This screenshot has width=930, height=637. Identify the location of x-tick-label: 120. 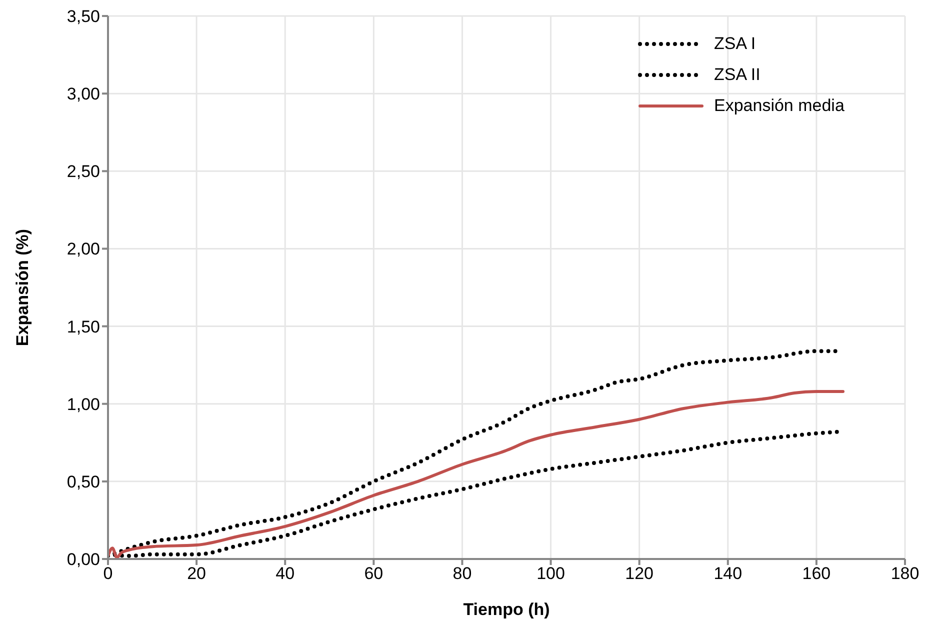
(639, 574).